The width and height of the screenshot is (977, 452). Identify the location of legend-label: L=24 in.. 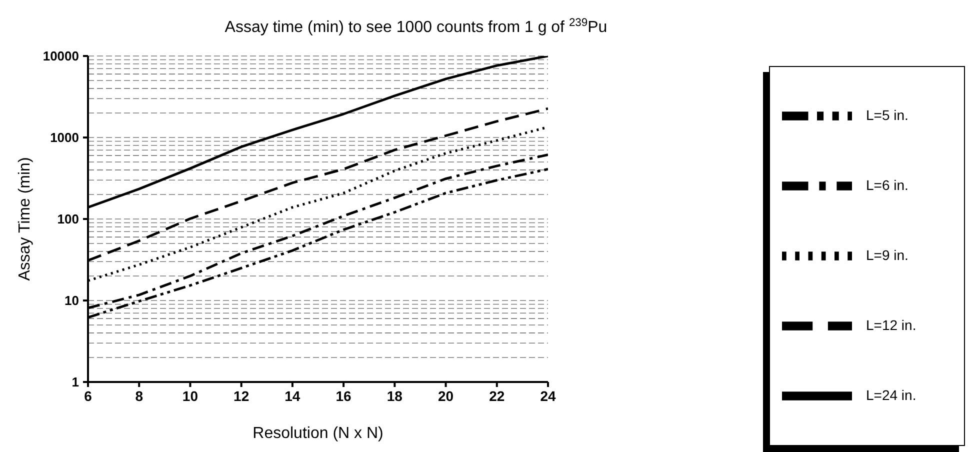
(891, 395).